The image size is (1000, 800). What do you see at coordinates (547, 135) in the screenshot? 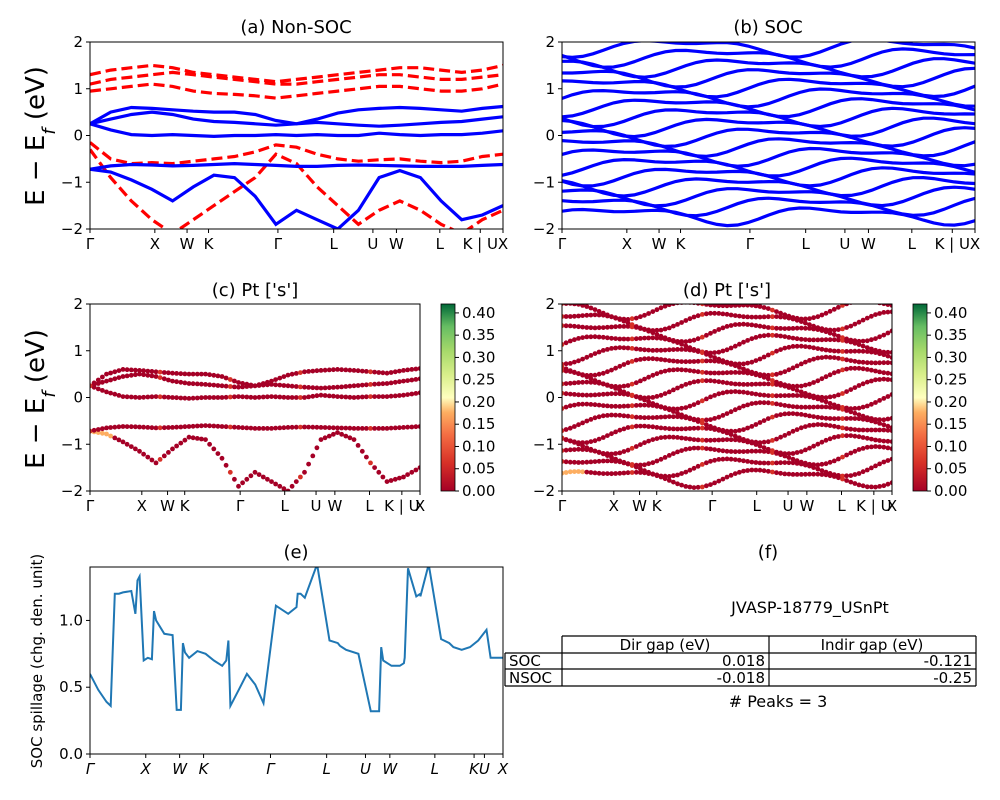
I see `panel-b-yticks: 210−1−2` at bounding box center [547, 135].